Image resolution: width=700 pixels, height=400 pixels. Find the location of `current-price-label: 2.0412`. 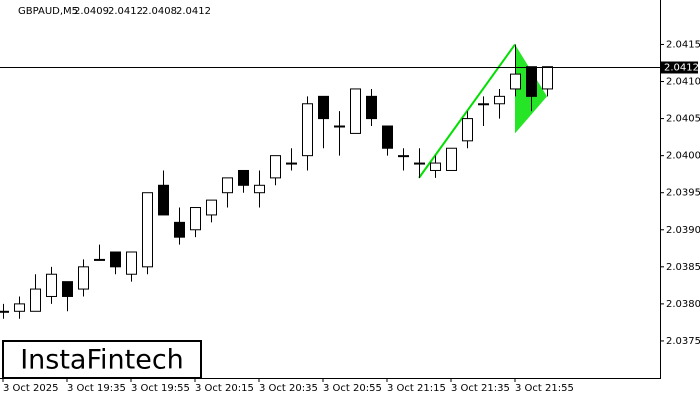

current-price-label: 2.0412 is located at coordinates (681, 68).